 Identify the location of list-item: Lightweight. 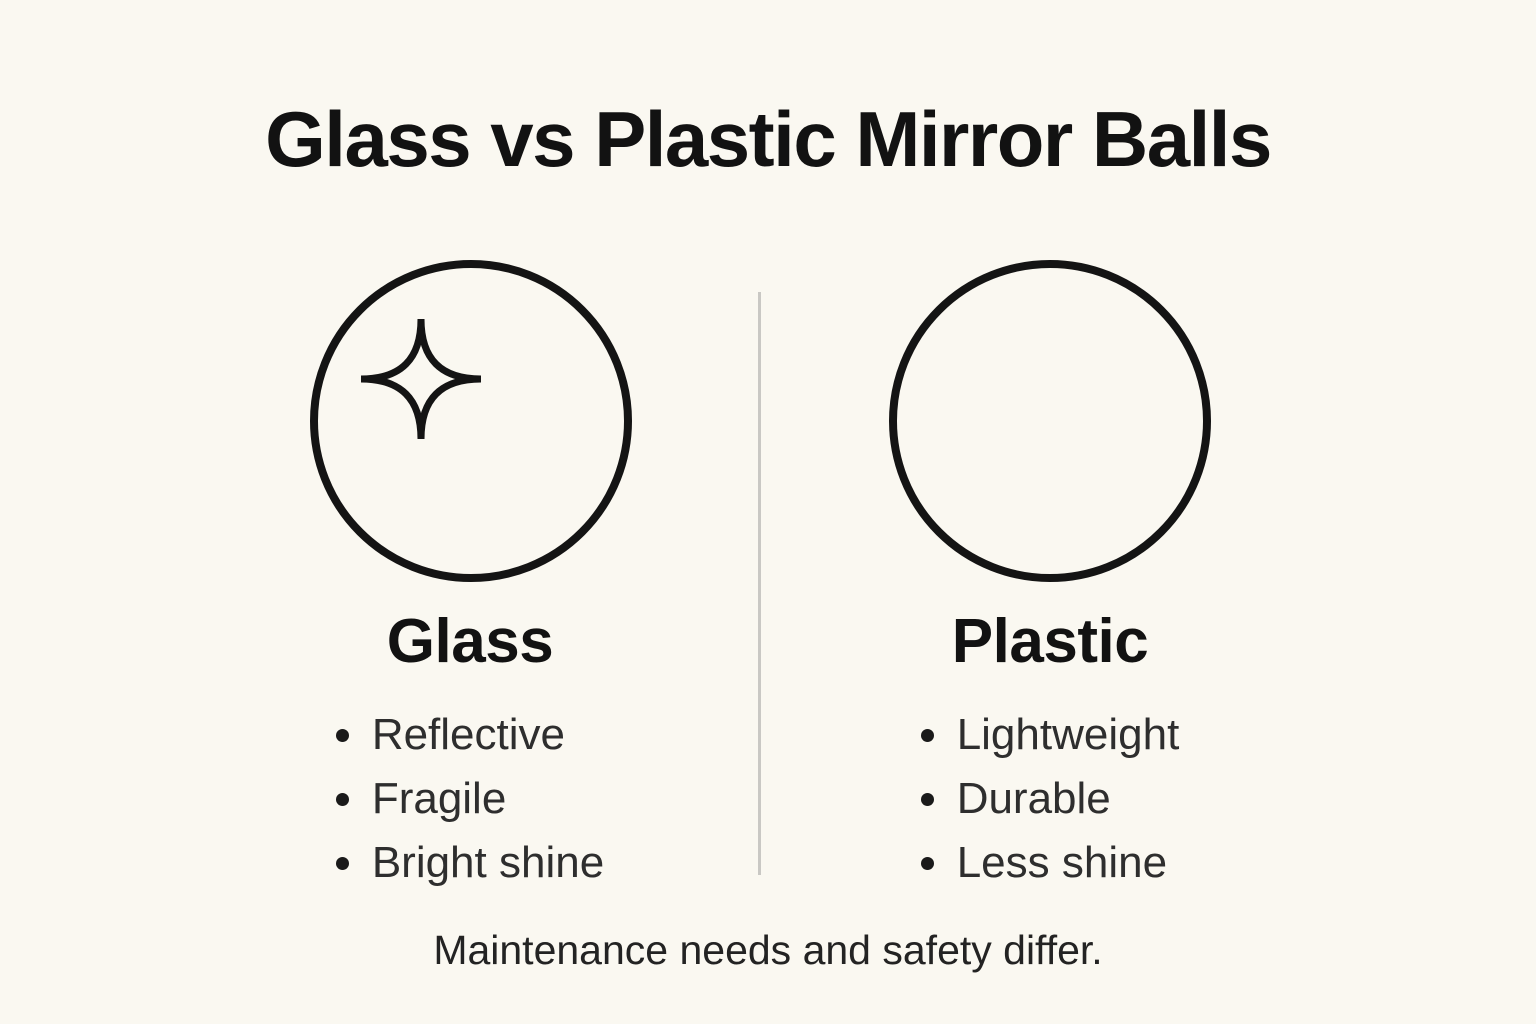
(1050, 735).